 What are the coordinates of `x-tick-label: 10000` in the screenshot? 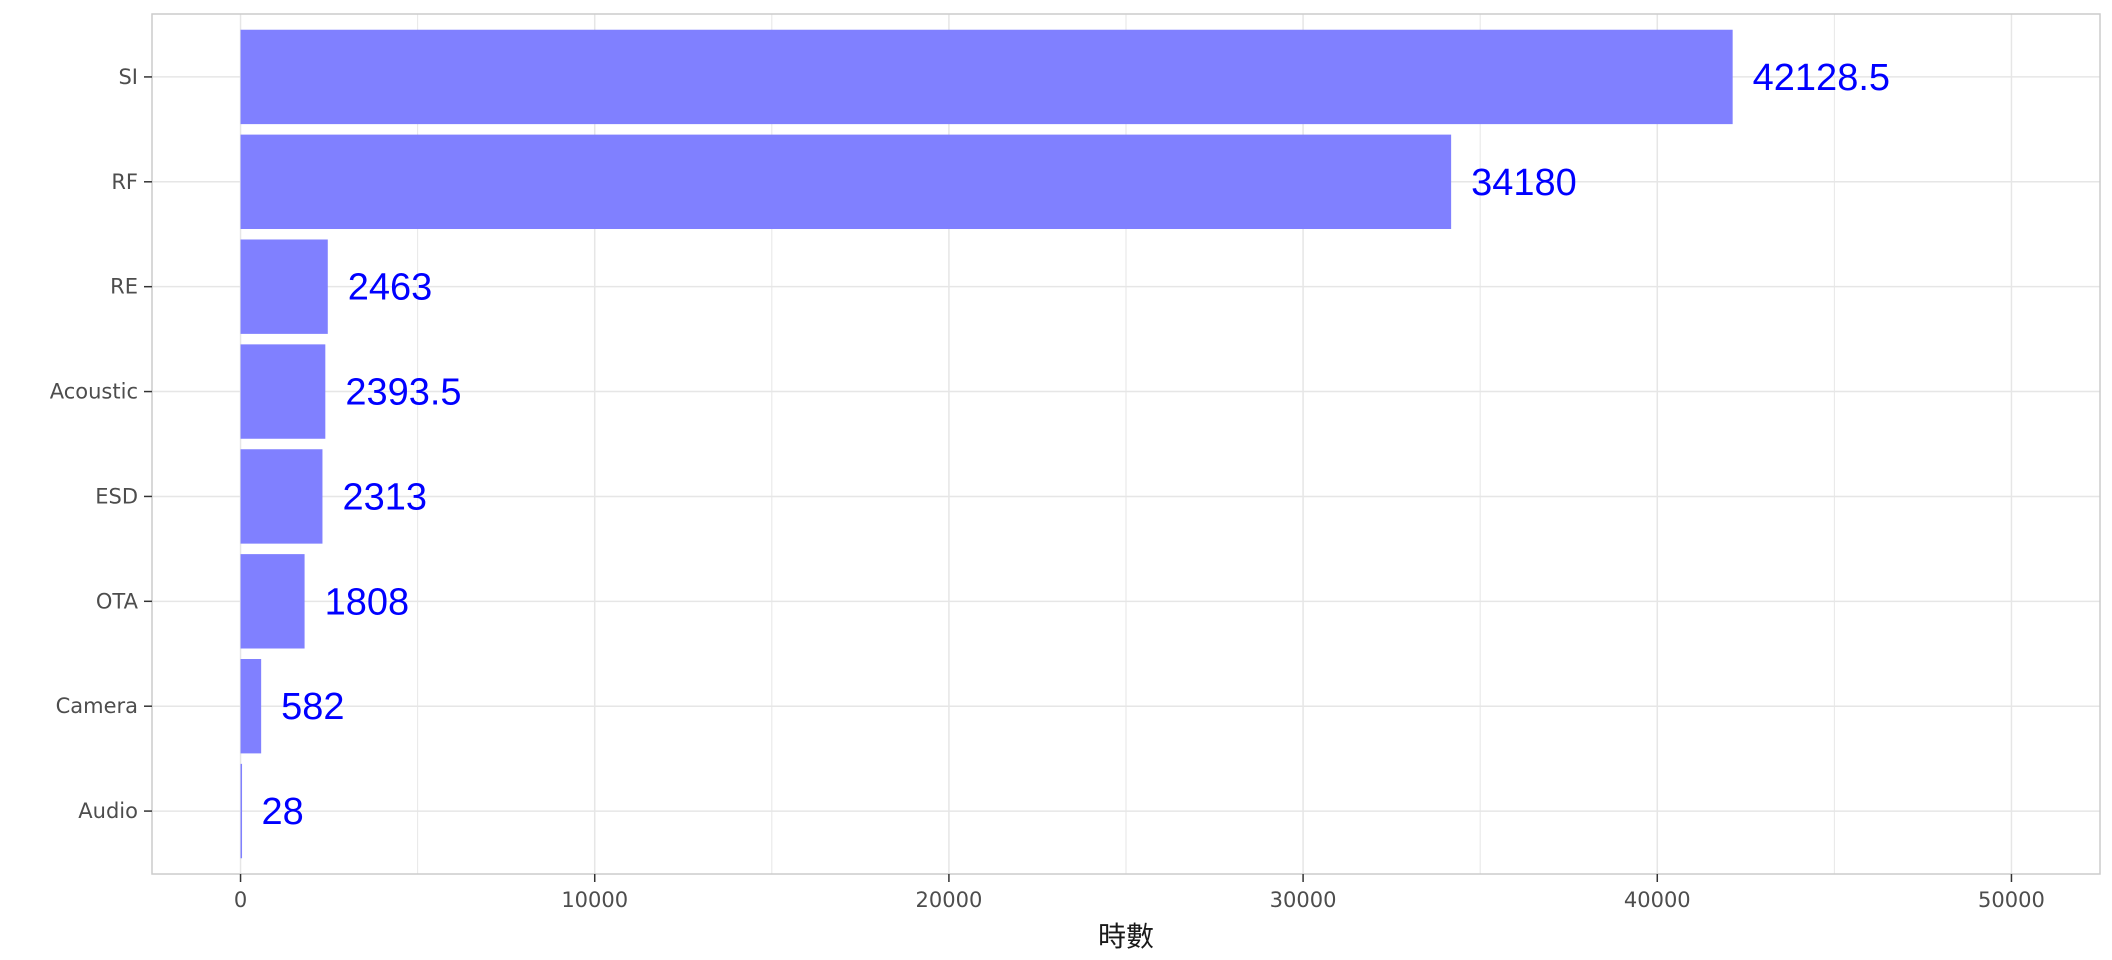 It's located at (594, 900).